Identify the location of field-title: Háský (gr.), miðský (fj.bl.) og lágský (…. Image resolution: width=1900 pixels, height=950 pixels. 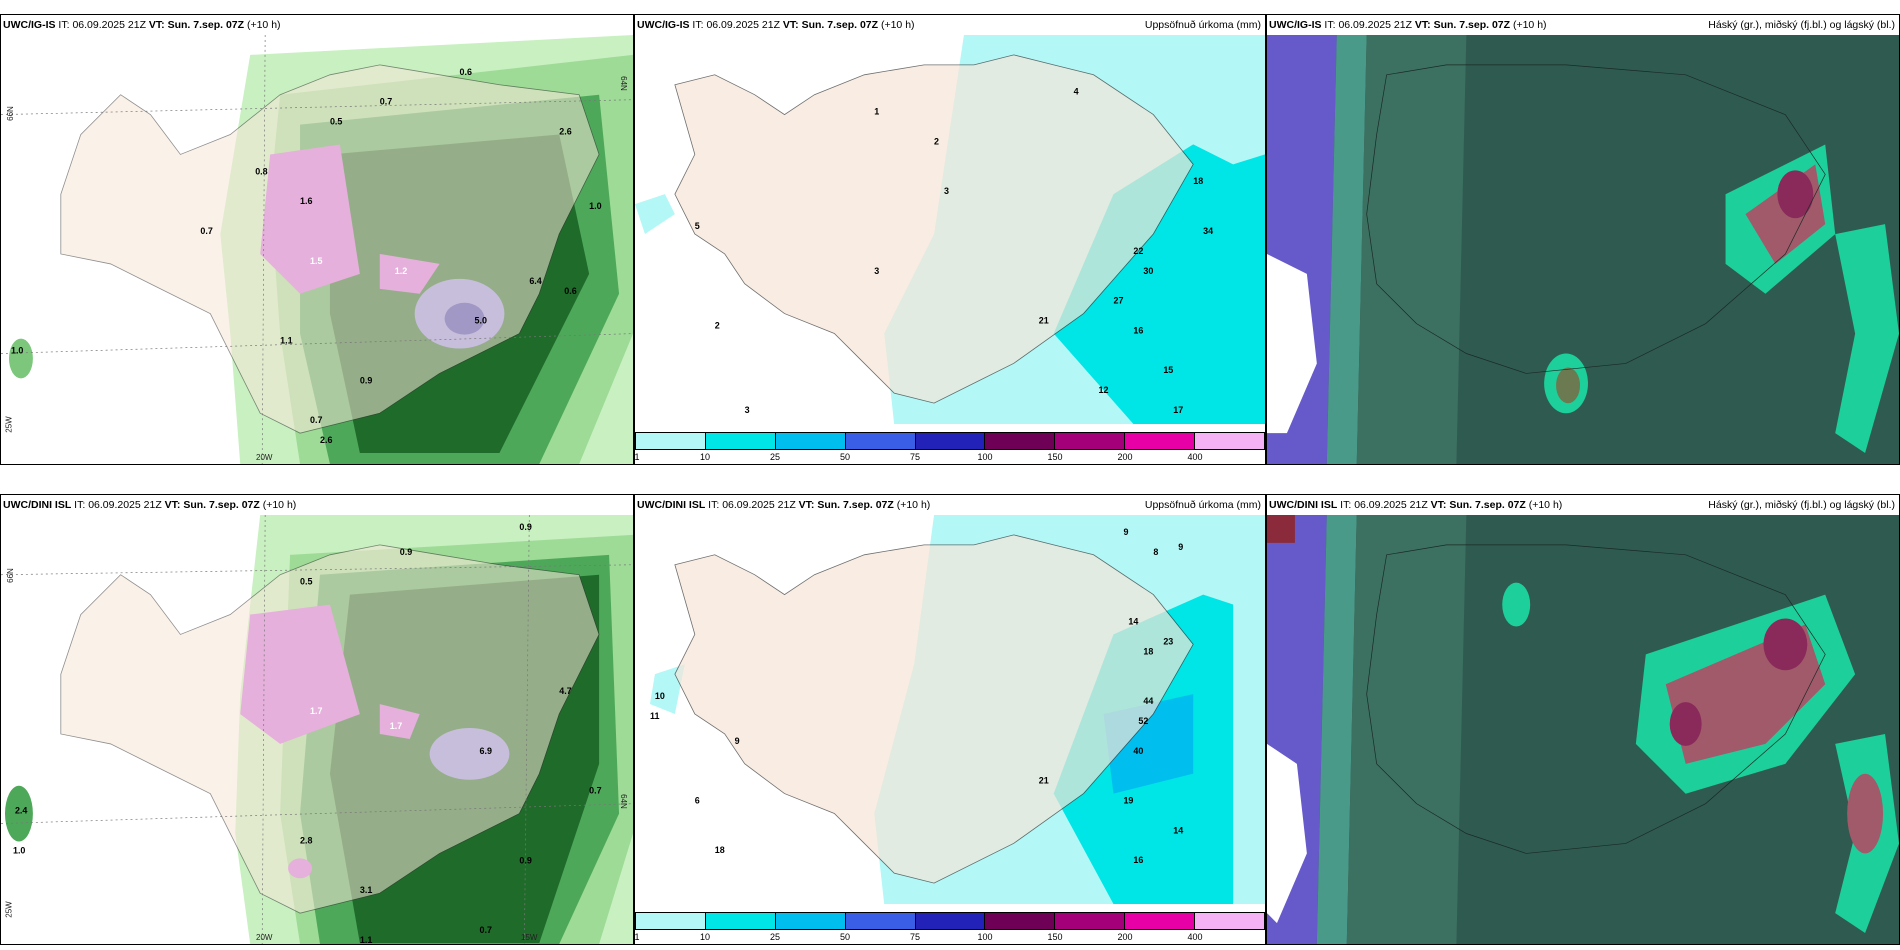
(1801, 505).